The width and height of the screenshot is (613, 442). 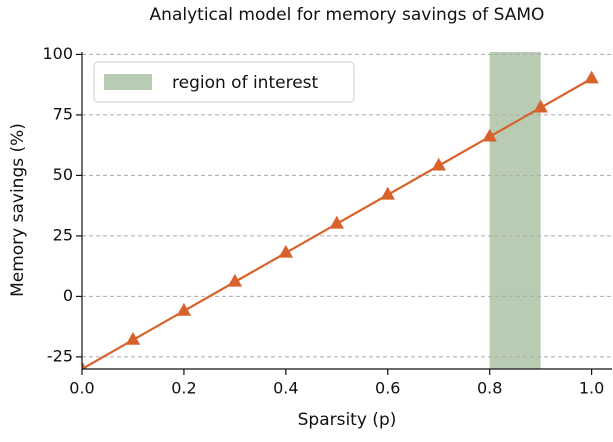 What do you see at coordinates (183, 388) in the screenshot?
I see `x-tick-label: 0.2` at bounding box center [183, 388].